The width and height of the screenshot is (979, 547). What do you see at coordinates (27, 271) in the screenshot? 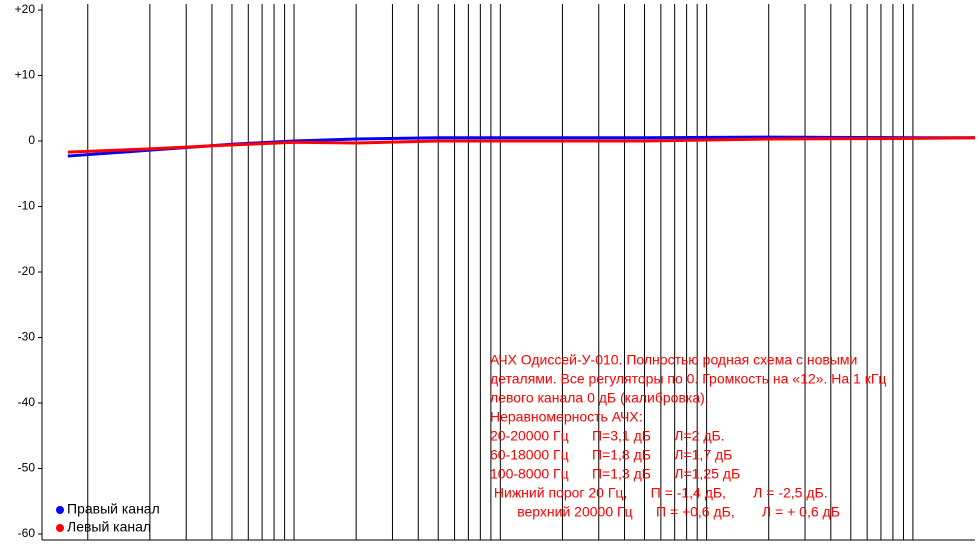
I see `y-tick-label: -20` at bounding box center [27, 271].